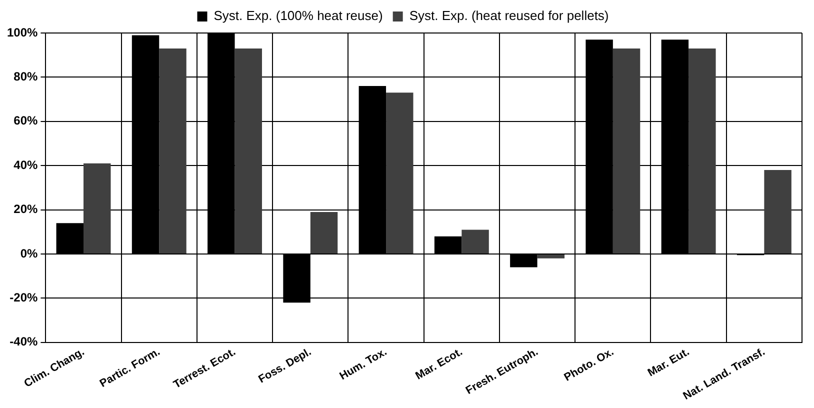 This screenshot has height=408, width=814. Describe the element at coordinates (364, 364) in the screenshot. I see `x-tick-label: Hum. Tox.` at that location.